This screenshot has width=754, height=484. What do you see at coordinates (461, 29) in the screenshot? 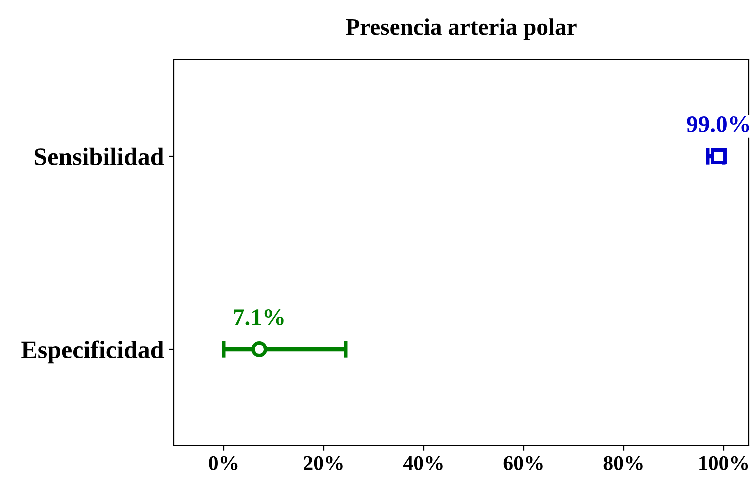
I see `chart-title: Presencia arteria polar` at bounding box center [461, 29].